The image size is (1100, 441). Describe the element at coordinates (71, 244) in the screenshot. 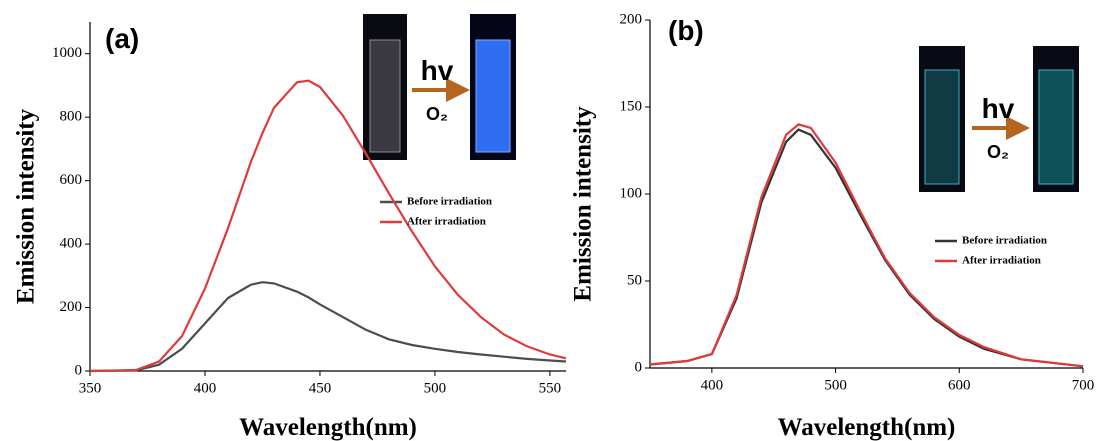

I see `y-tick-label: 400` at that location.